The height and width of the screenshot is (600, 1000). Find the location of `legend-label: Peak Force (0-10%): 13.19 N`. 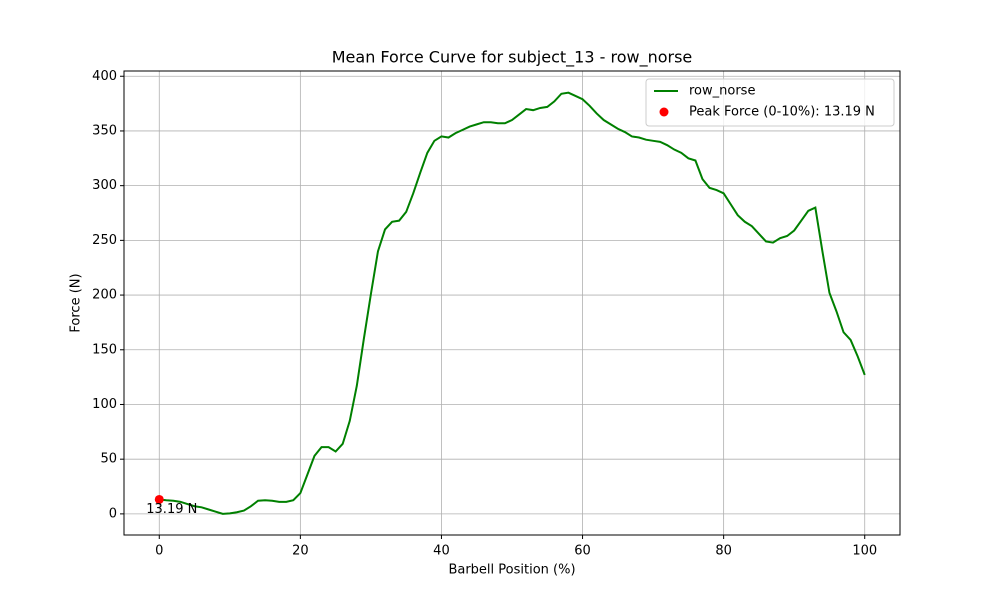

legend-label: Peak Force (0-10%): 13.19 N is located at coordinates (782, 112).